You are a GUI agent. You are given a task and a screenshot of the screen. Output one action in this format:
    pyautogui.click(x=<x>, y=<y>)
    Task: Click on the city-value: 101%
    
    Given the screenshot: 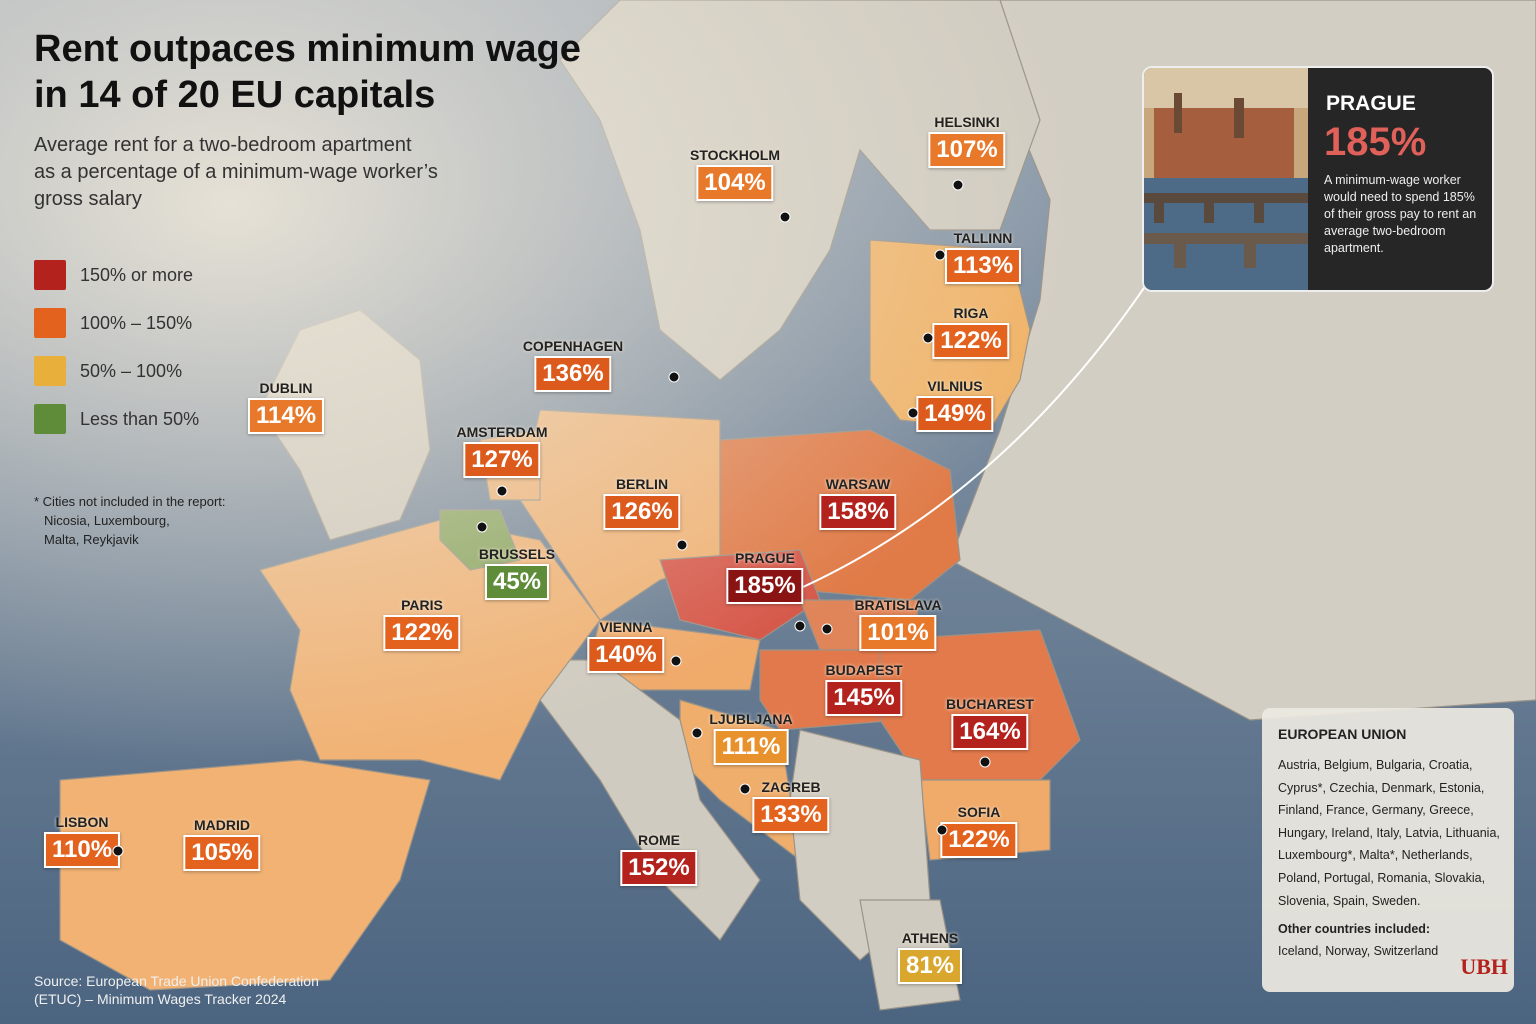 What is the action you would take?
    pyautogui.click(x=898, y=633)
    